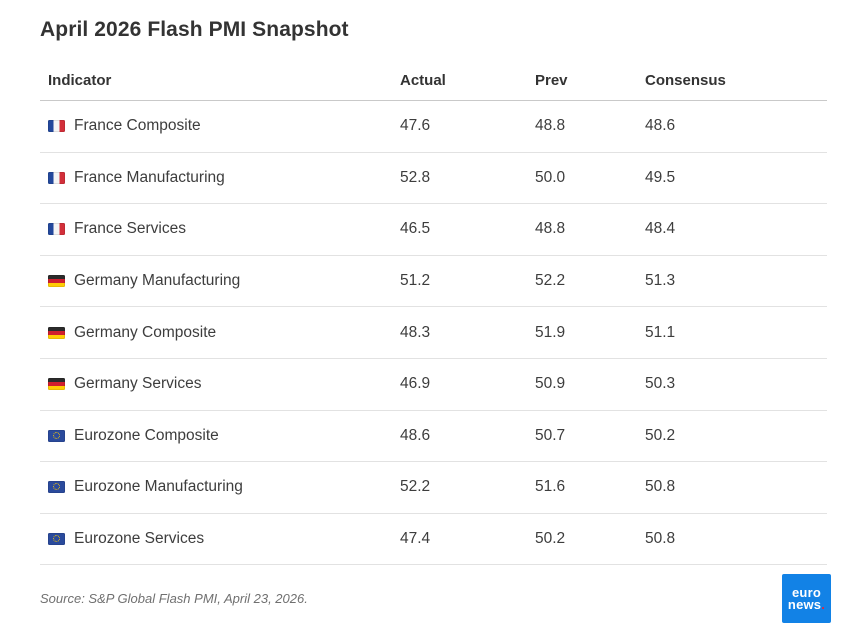  Describe the element at coordinates (433, 179) in the screenshot. I see `table-row: France Manufacturing 52.8 50.0 49.5` at that location.